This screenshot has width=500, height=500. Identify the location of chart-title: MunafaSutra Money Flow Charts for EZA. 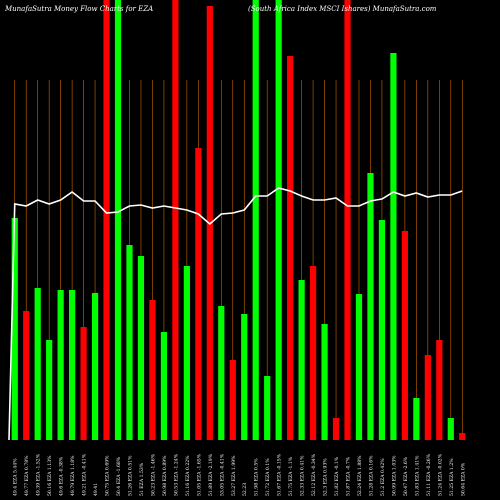
(79, 9).